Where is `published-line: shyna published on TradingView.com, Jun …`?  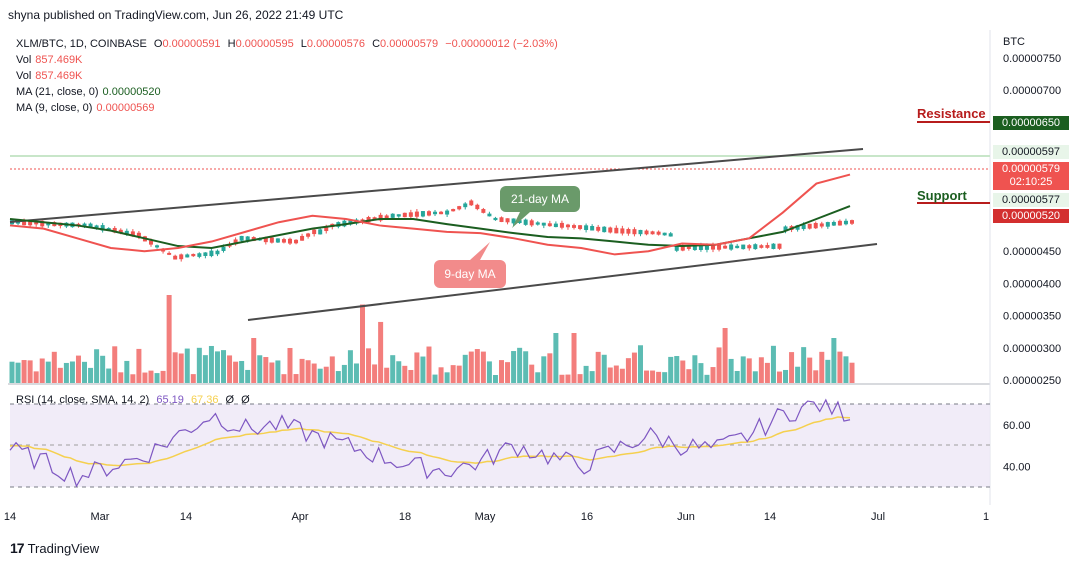
published-line: shyna published on TradingView.com, Jun … is located at coordinates (176, 15).